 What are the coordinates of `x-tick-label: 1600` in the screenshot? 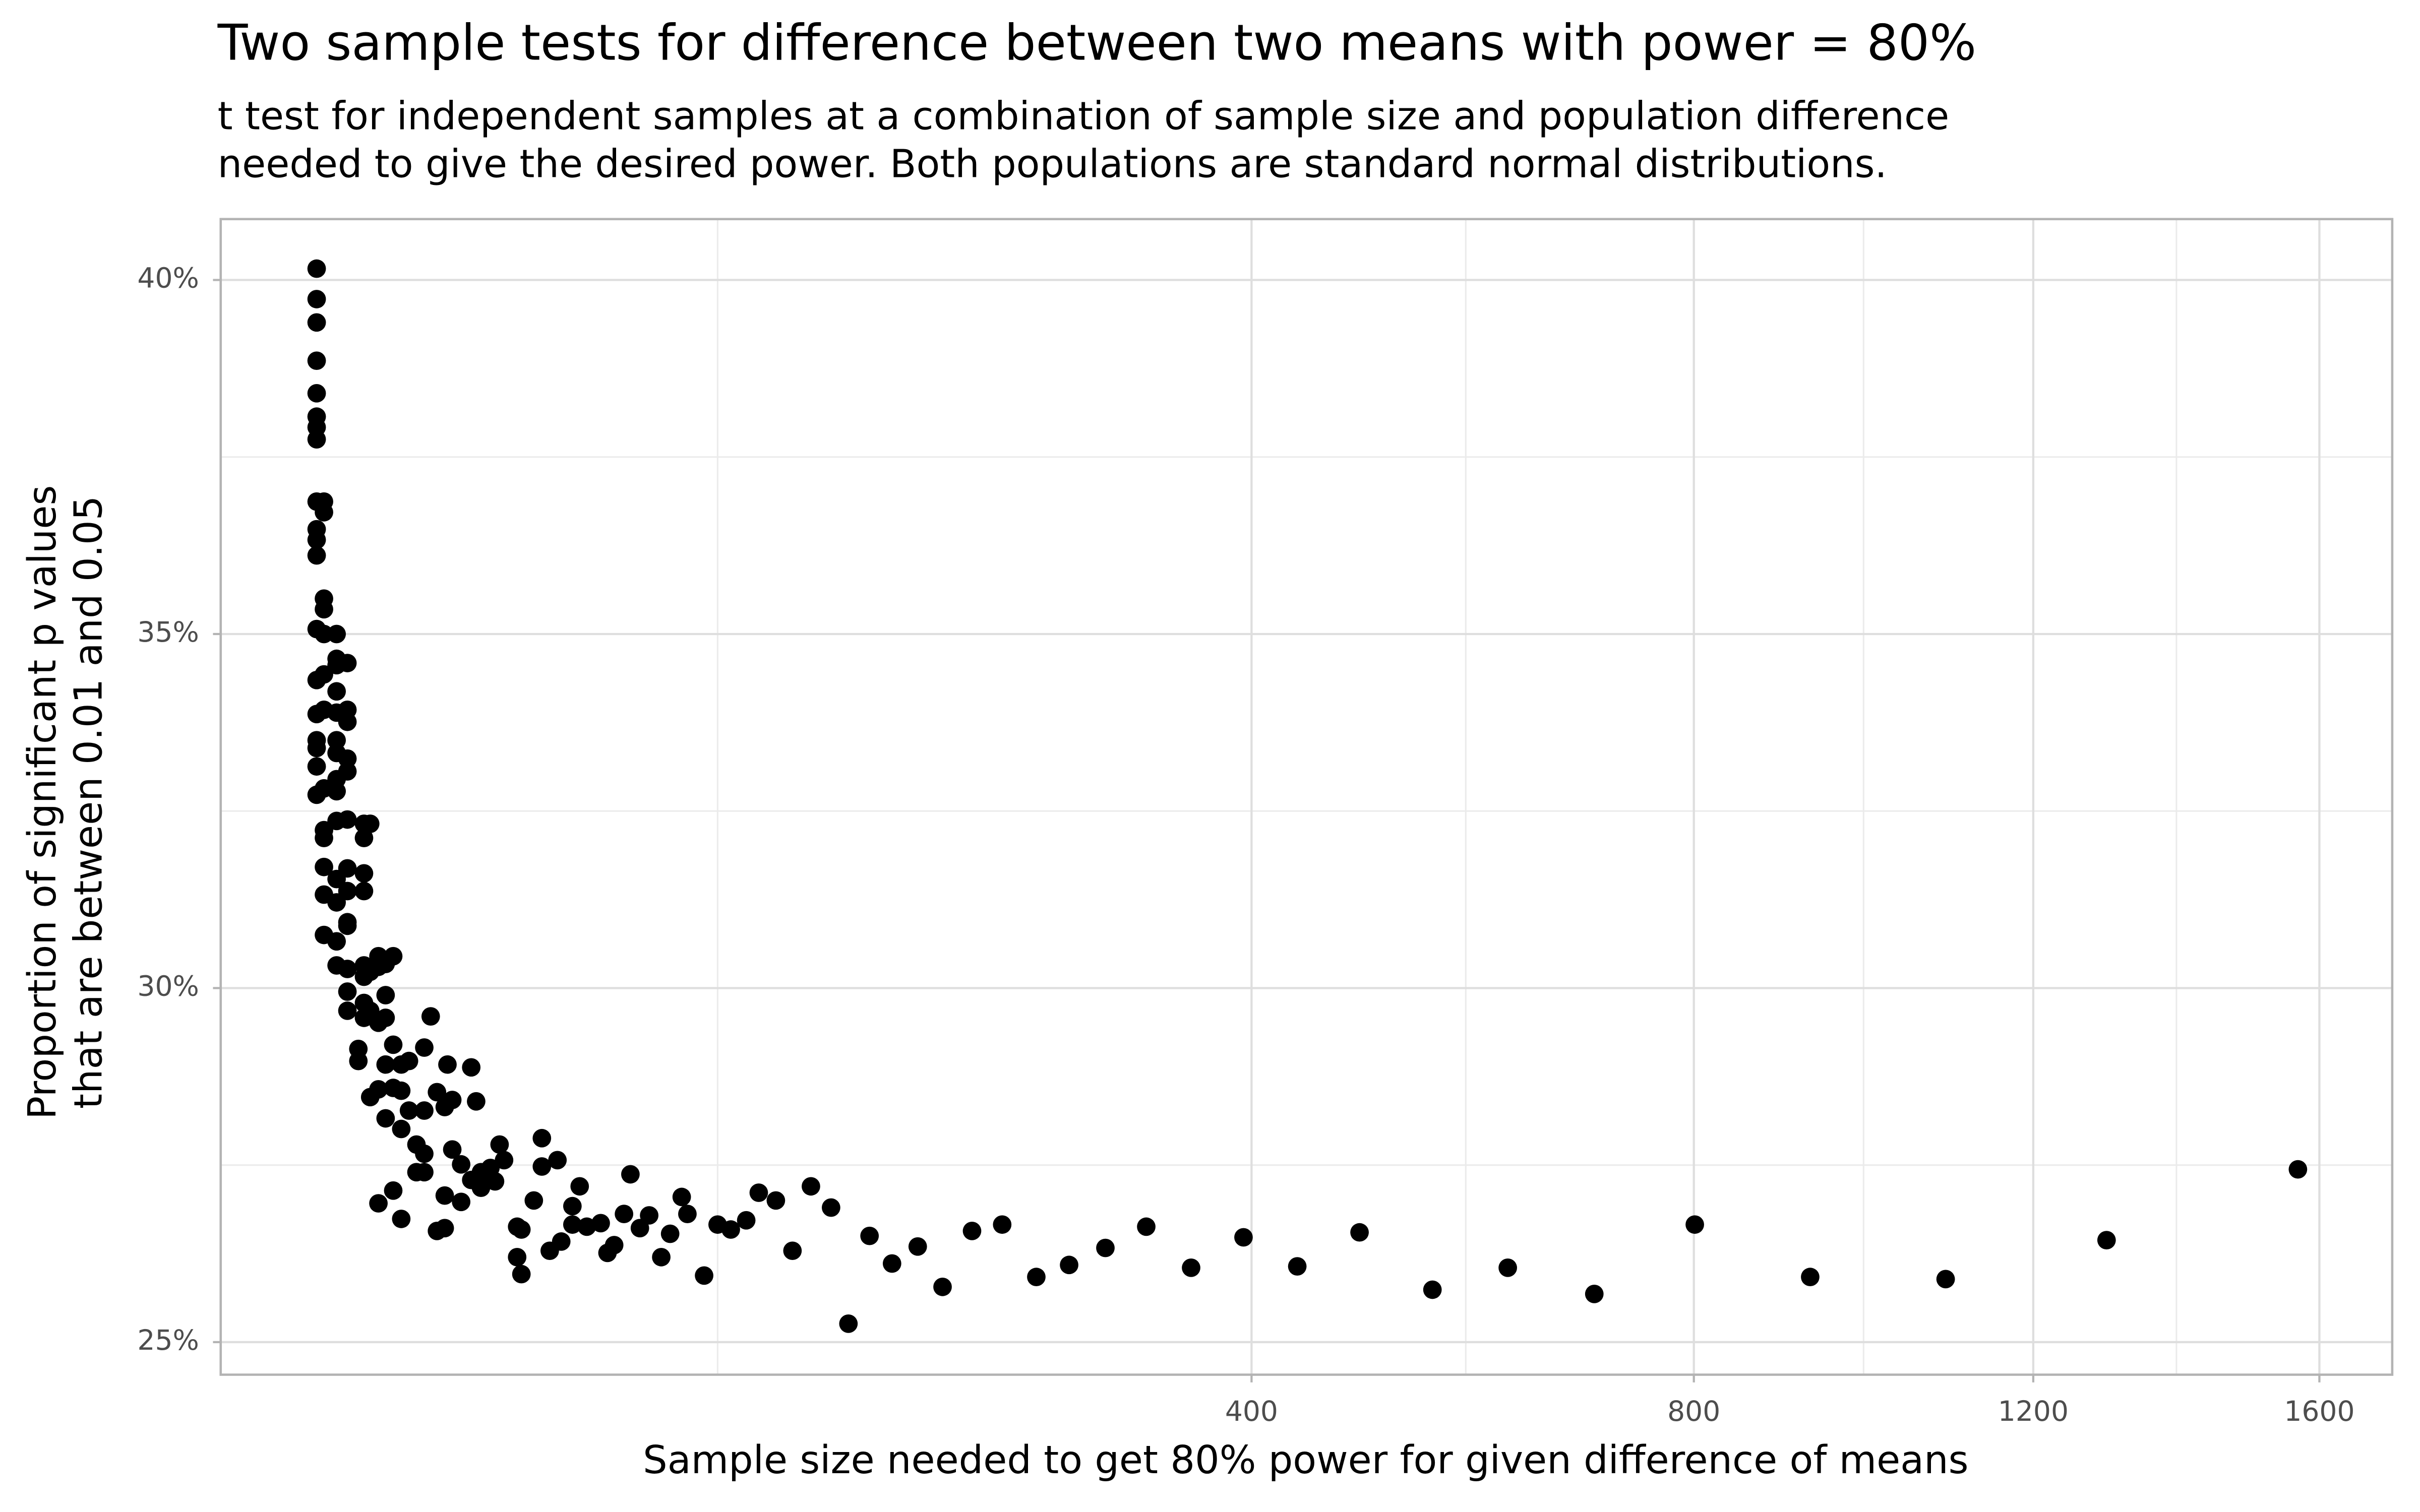 It's located at (2319, 1411).